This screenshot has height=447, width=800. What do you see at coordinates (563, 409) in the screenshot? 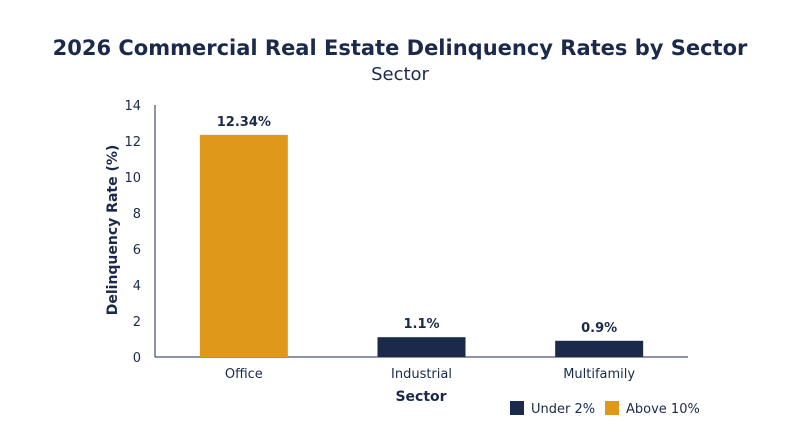
I see `legend-label-under: Under 2%` at bounding box center [563, 409].